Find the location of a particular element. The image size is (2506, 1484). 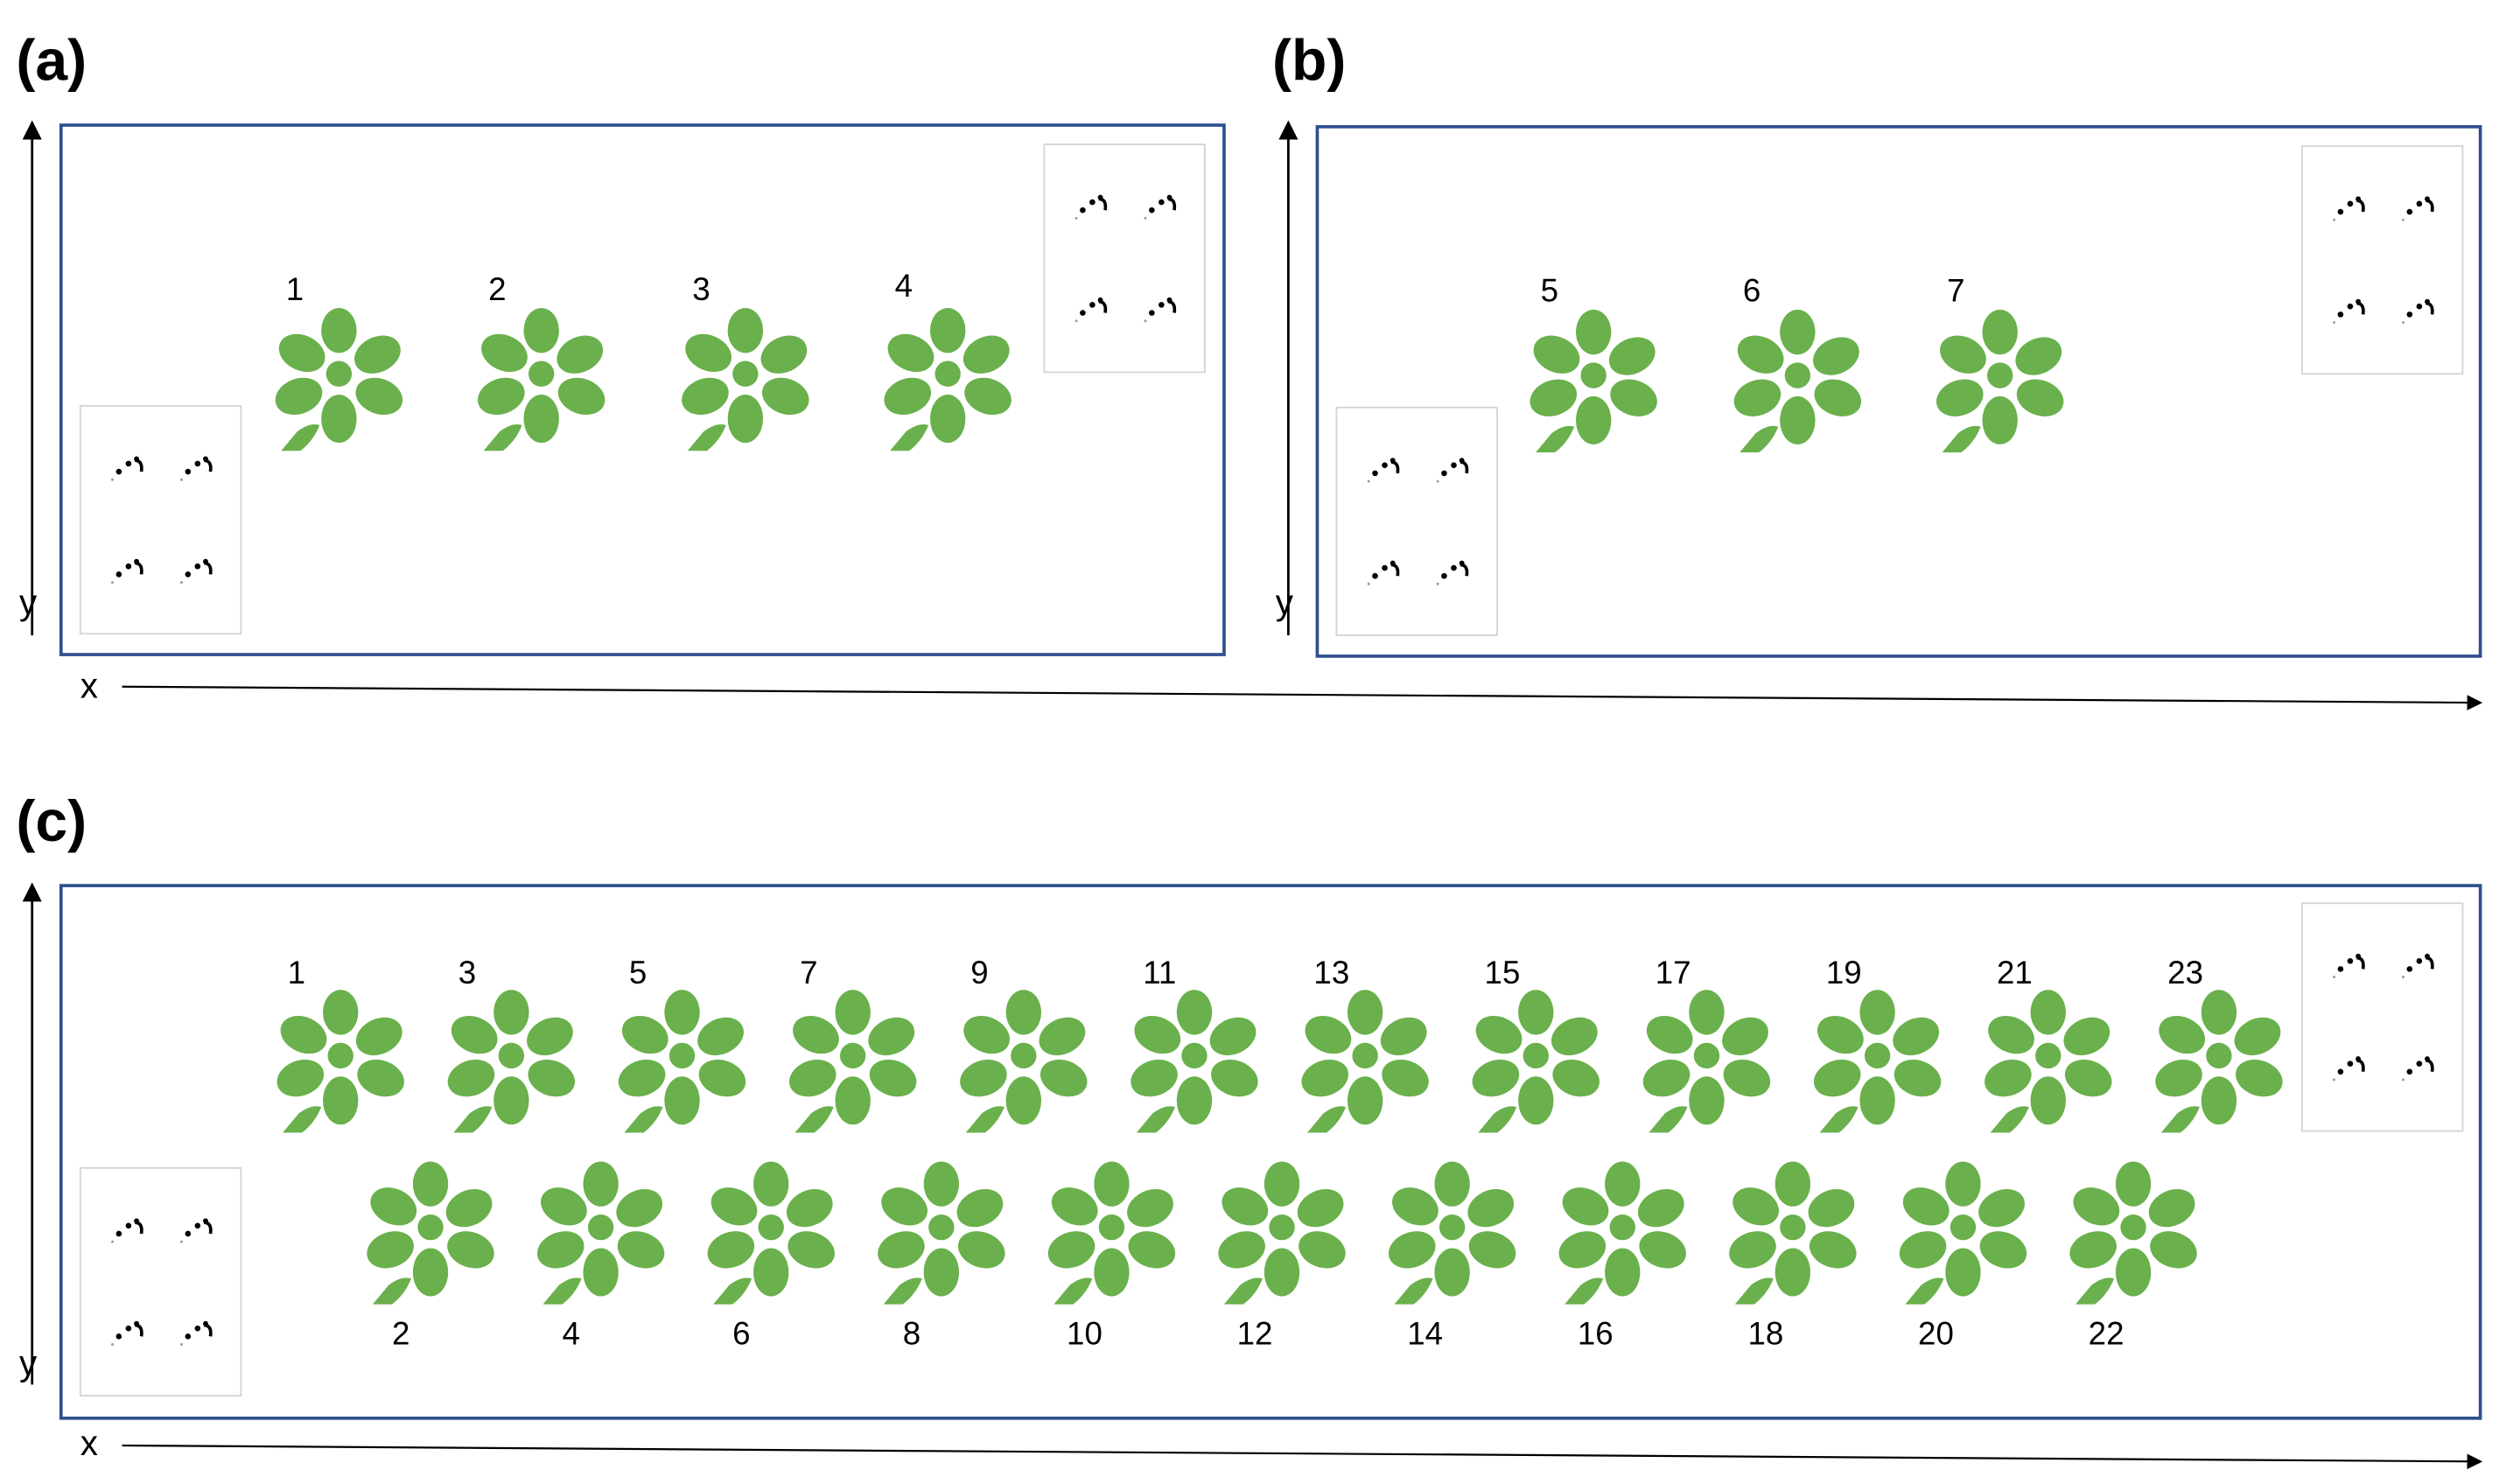

plant-number: 12 is located at coordinates (1255, 1334).